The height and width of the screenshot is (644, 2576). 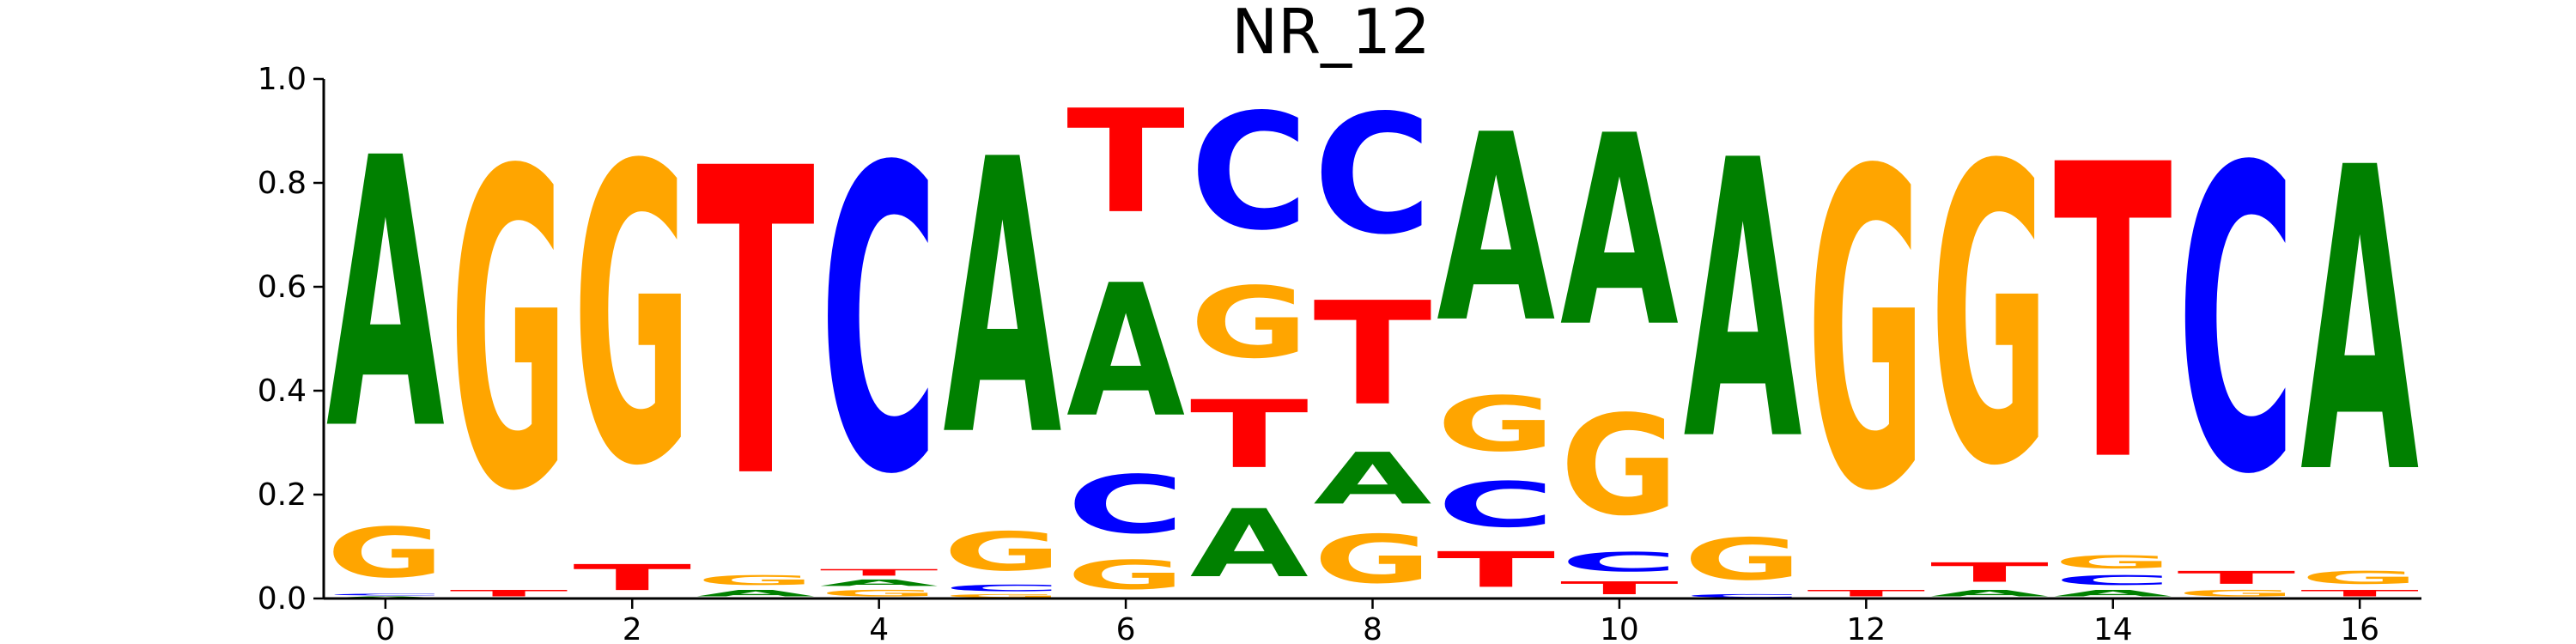 I want to click on logo-letter-A-pos9: A, so click(x=1496, y=230).